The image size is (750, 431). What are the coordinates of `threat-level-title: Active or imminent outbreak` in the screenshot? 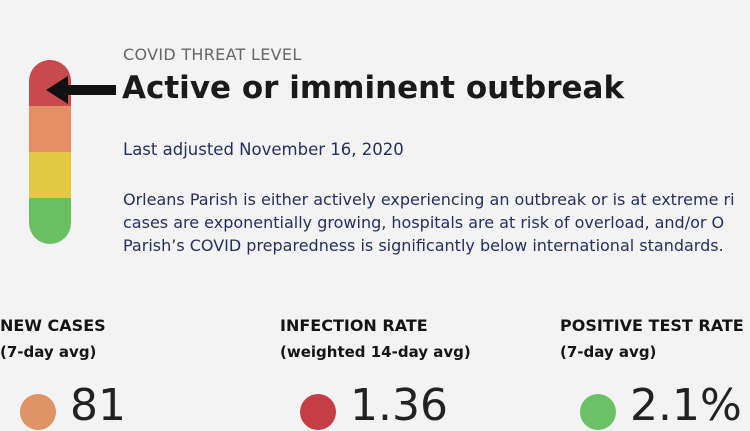 It's located at (373, 88).